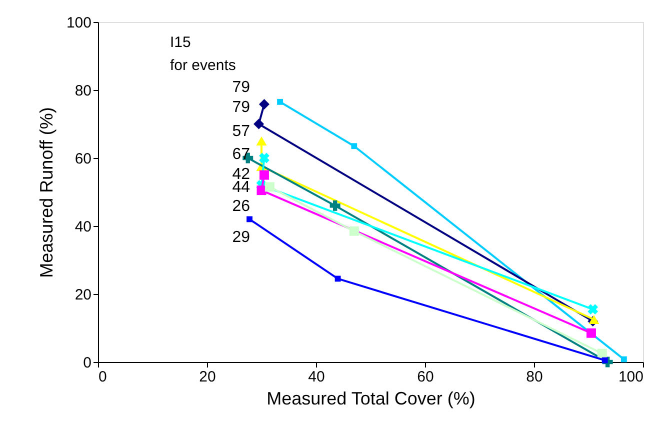  Describe the element at coordinates (241, 187) in the screenshot. I see `annotation: 44` at that location.